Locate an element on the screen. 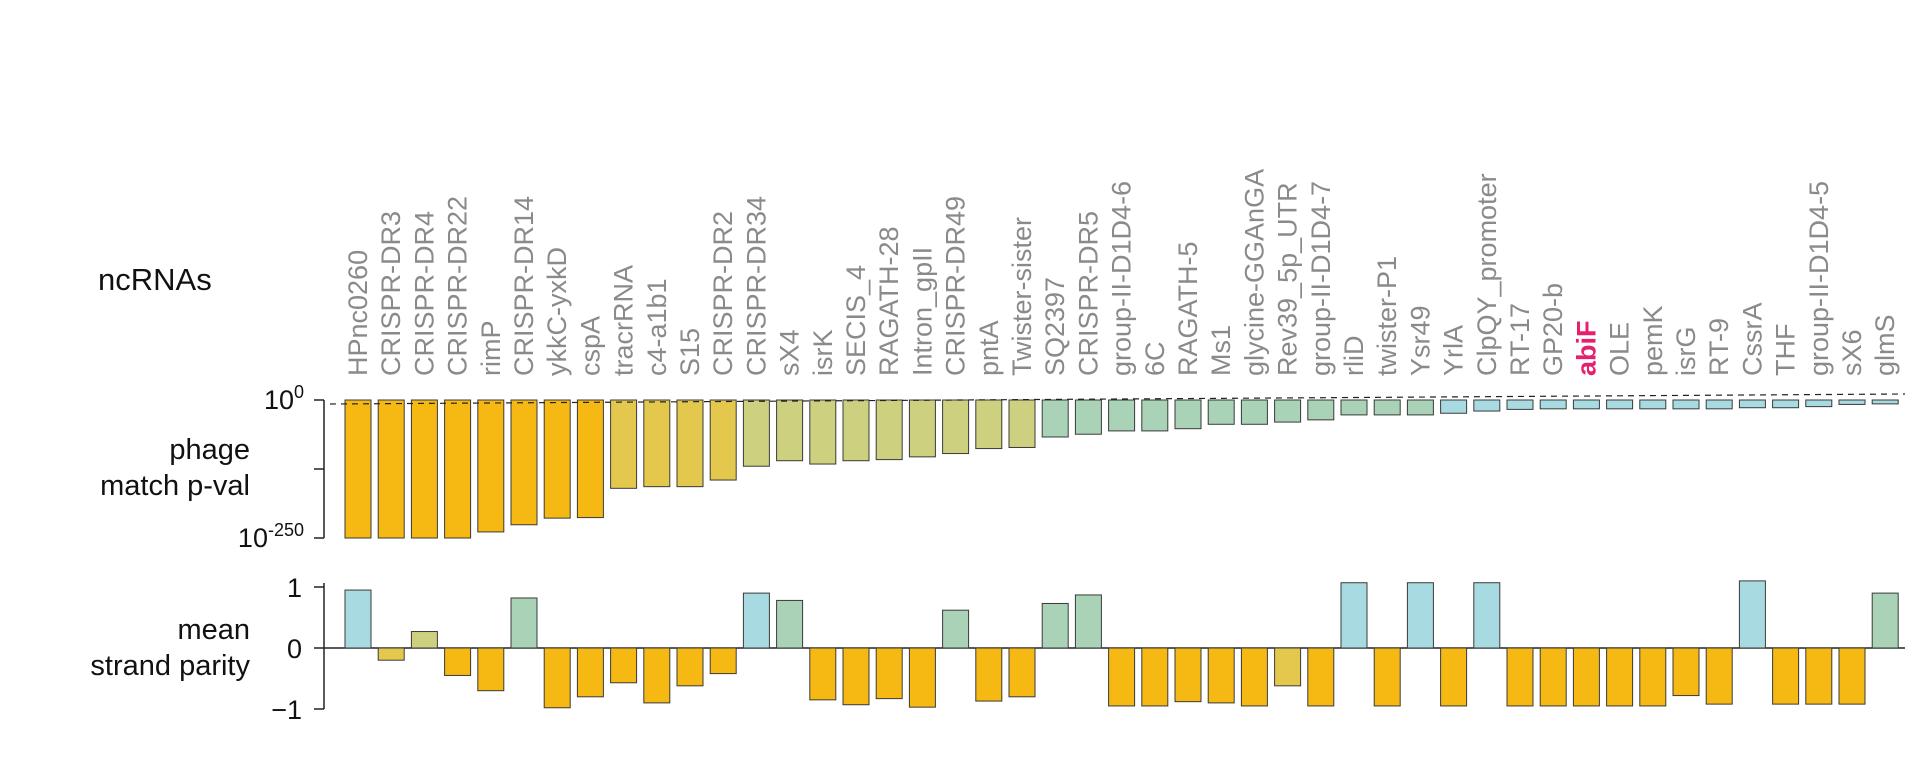 Image resolution: width=1920 pixels, height=765 pixels. category-label-group-II-D1D4-5: group-II-D1D4-5 is located at coordinates (1819, 278).